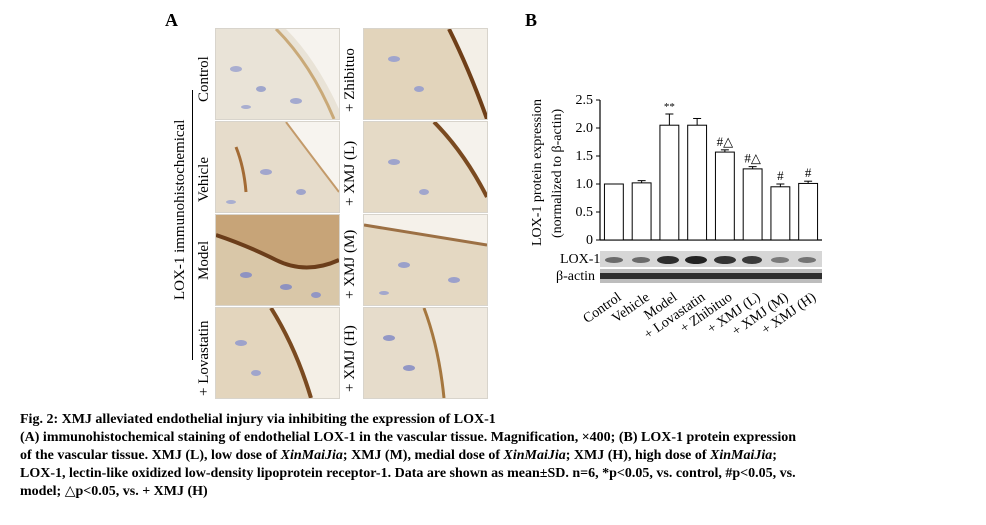  I want to click on label-control: Control, so click(204, 79).